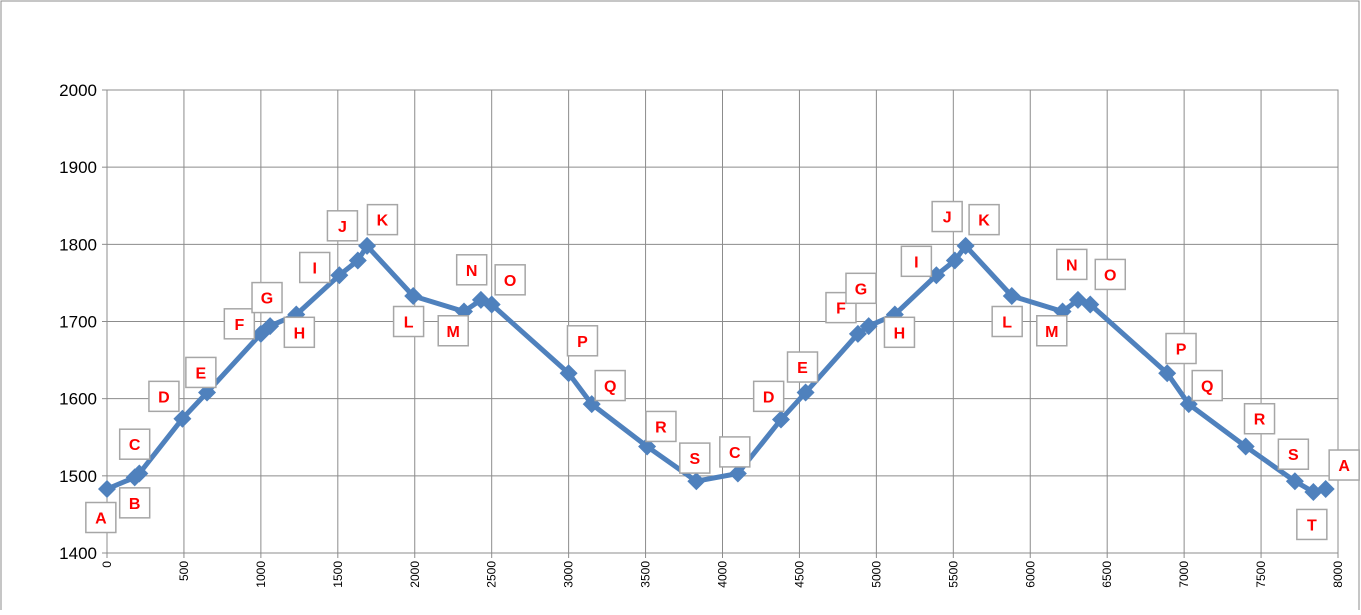 The width and height of the screenshot is (1361, 615). What do you see at coordinates (261, 574) in the screenshot?
I see `x-tick-label: 1000` at bounding box center [261, 574].